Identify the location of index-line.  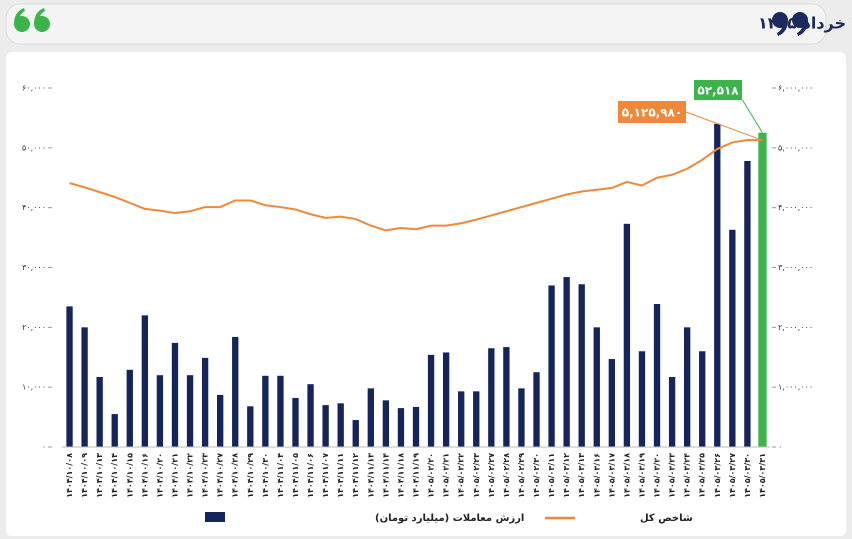
(416, 185).